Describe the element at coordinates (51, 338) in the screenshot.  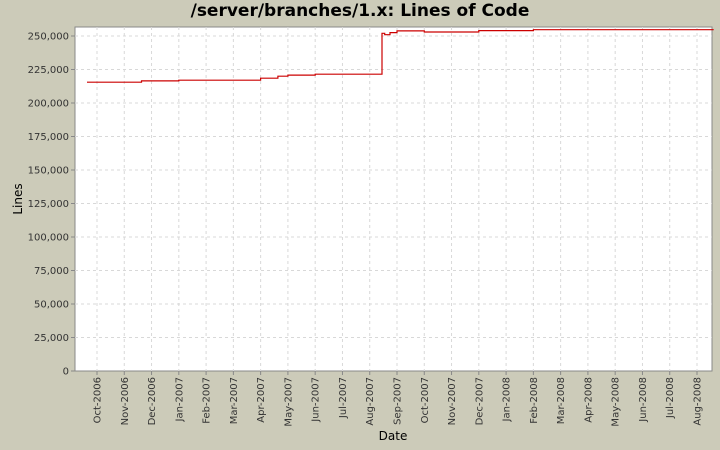
I see `y-tick-label: 25,000` at that location.